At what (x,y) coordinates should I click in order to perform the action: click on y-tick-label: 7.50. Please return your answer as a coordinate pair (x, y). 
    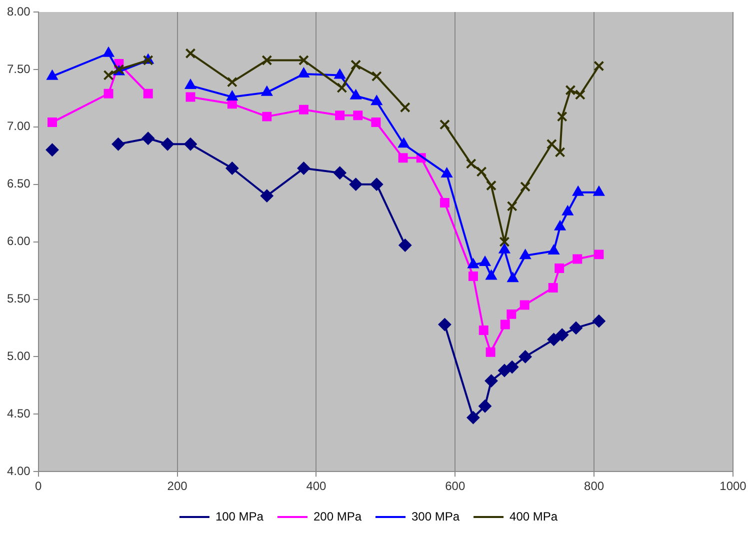
    Looking at the image, I should click on (18, 69).